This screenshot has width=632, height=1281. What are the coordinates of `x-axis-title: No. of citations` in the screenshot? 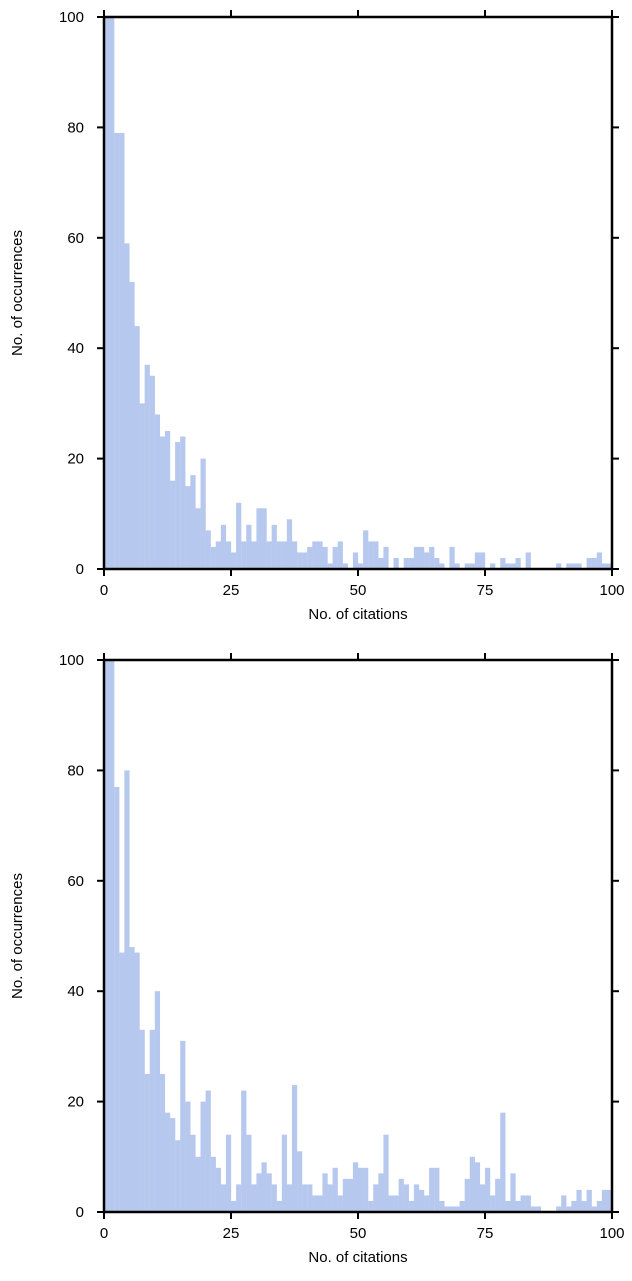 It's located at (357, 614).